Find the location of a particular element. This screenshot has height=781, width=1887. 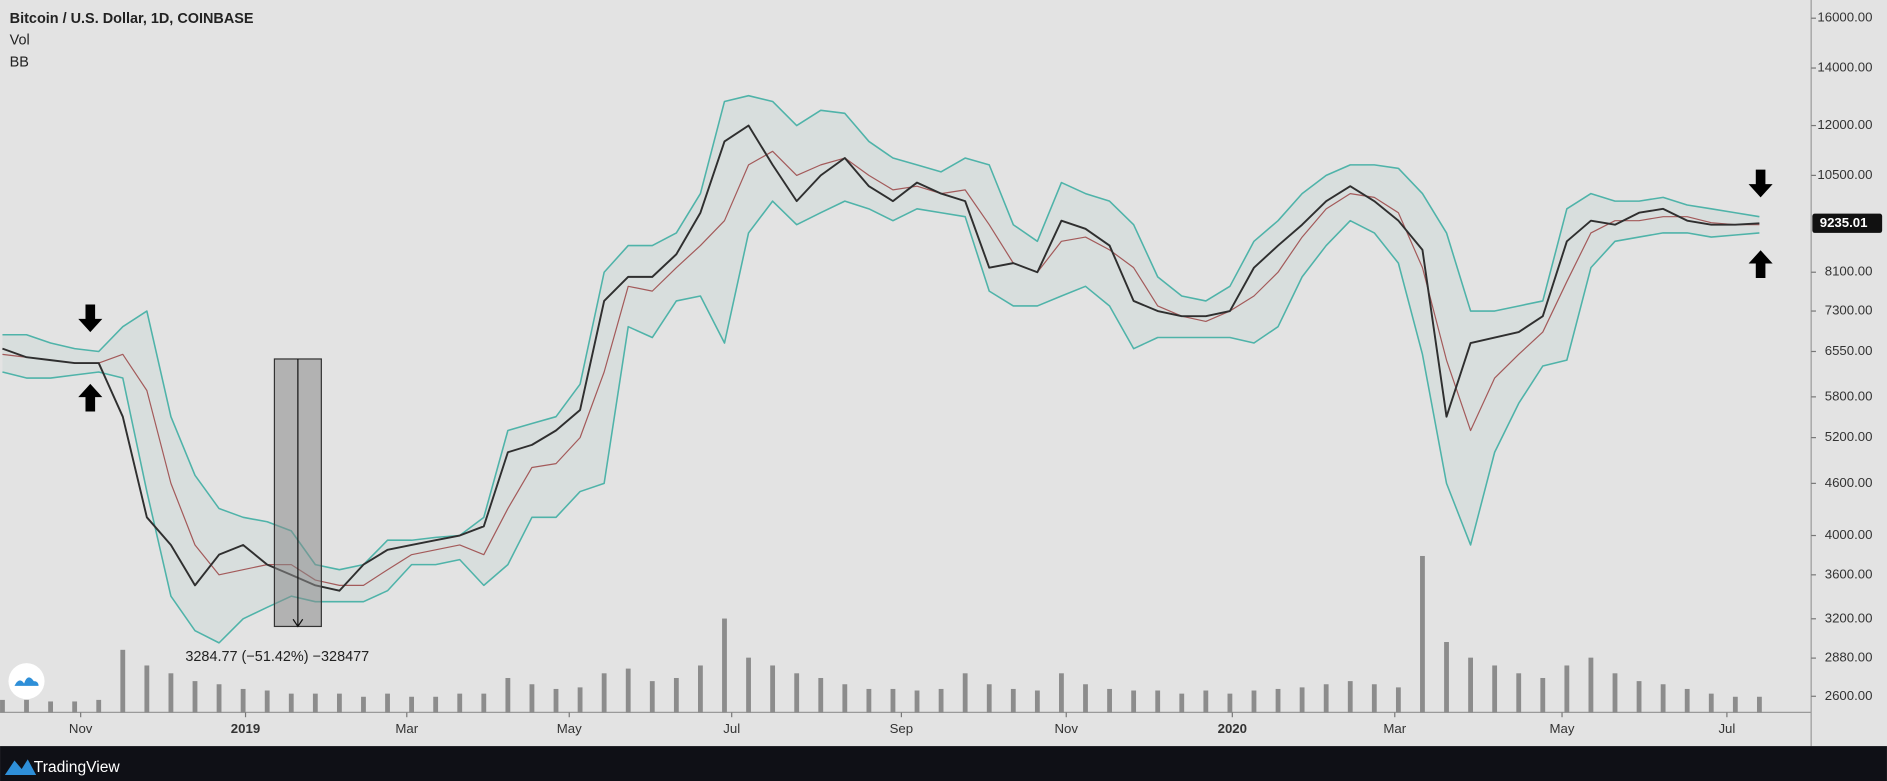

y-tick-label: 12000.00 is located at coordinates (1844, 124).